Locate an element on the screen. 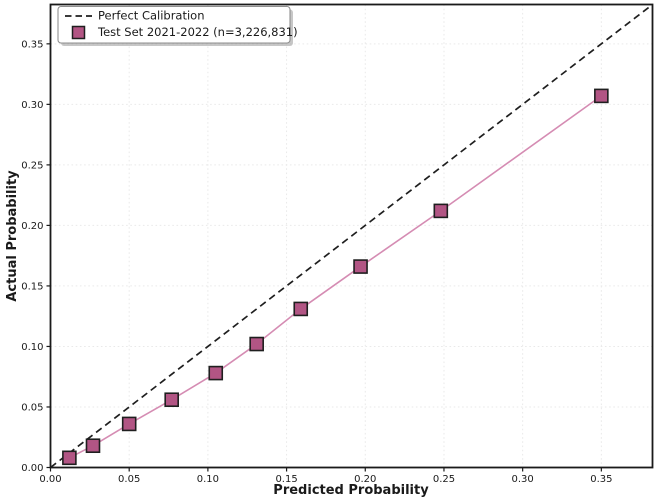  y-axis-label: Actual Probability is located at coordinates (12, 236).